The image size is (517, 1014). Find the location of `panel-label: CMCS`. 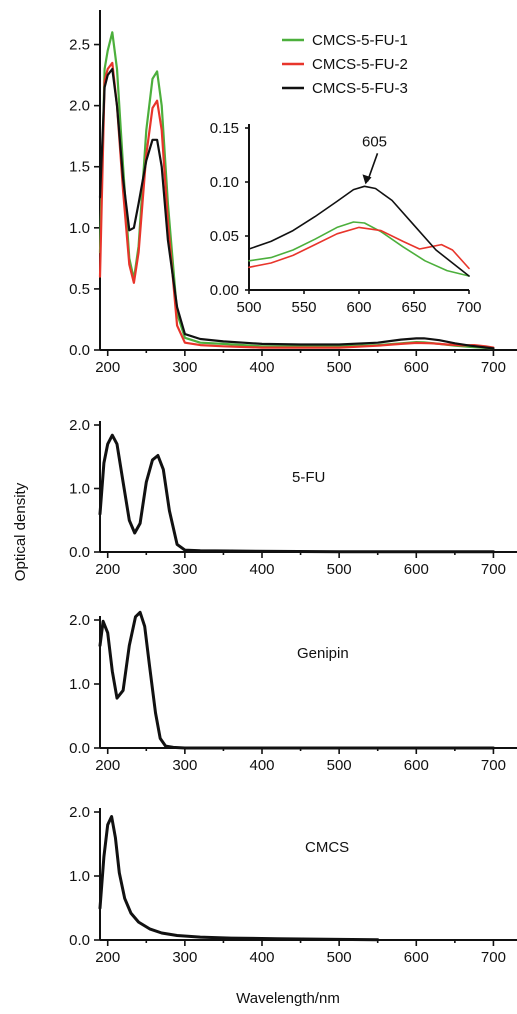

panel-label: CMCS is located at coordinates (327, 847).